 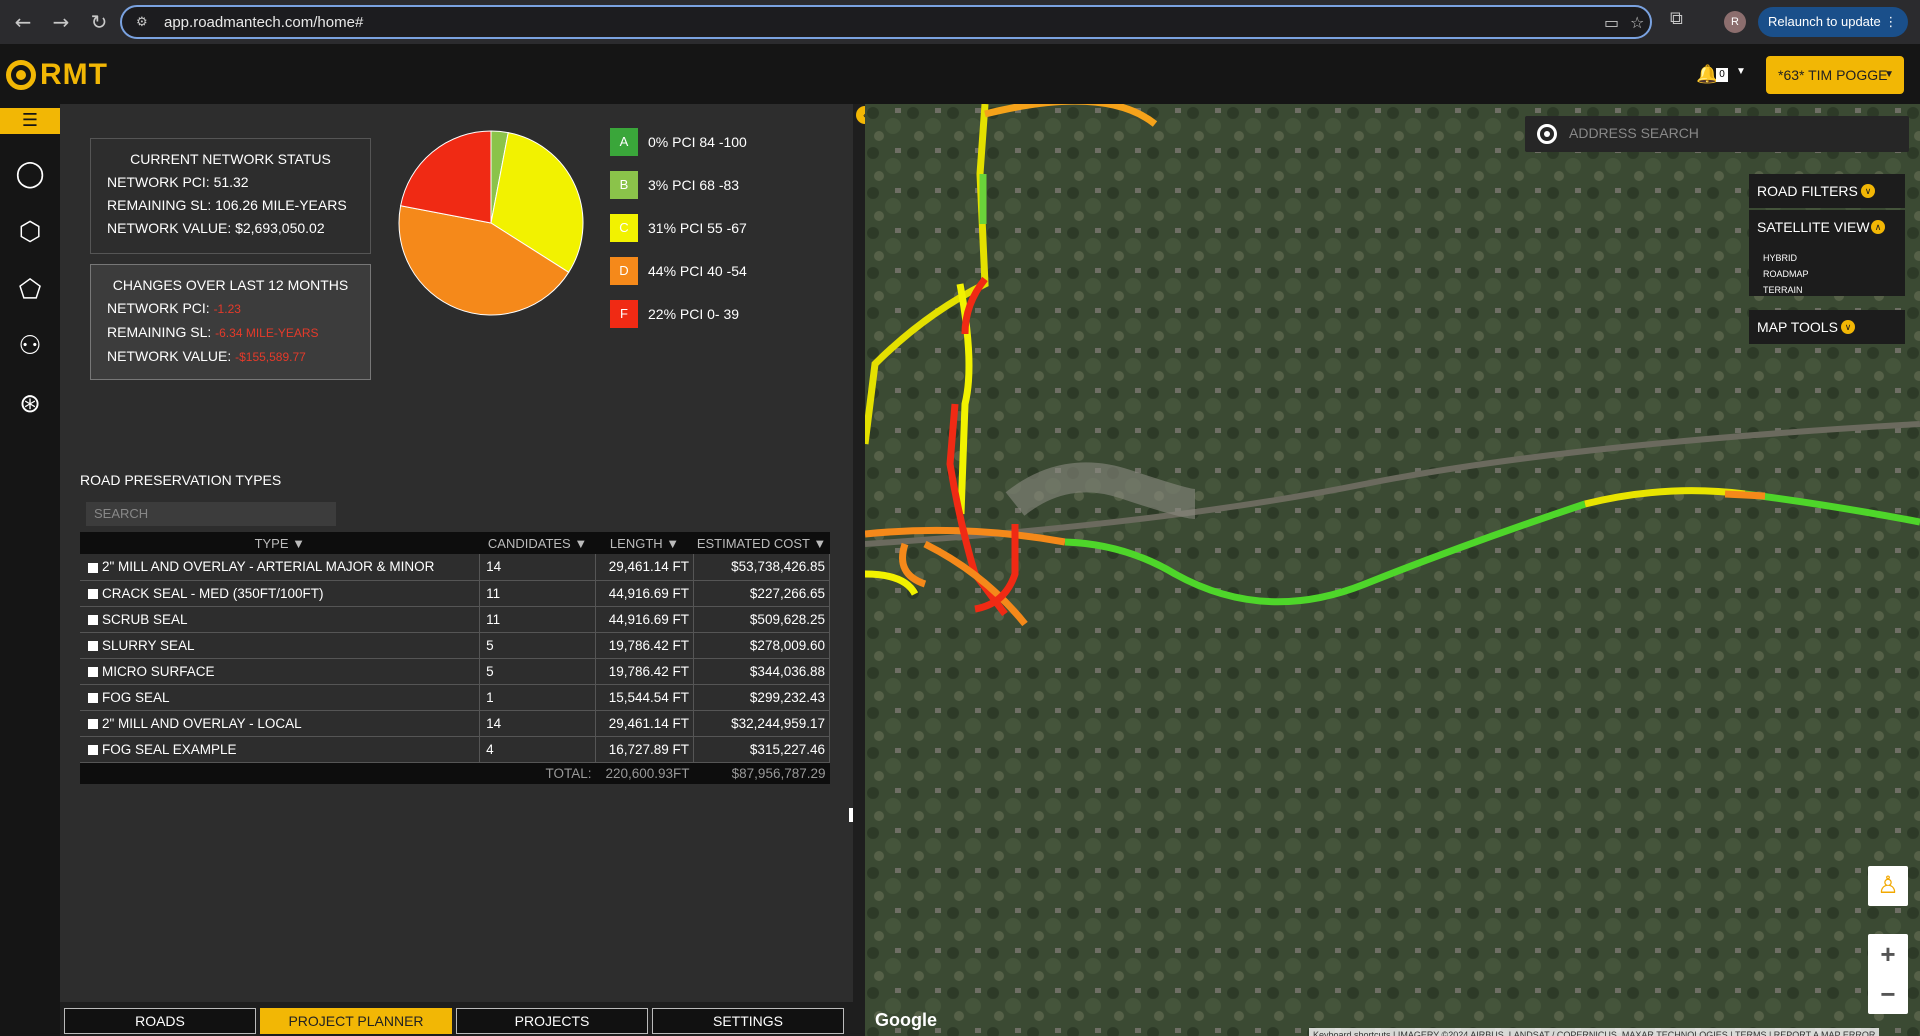 I want to click on map-tools-menu: MAP TOOLS ∨, so click(x=1827, y=327).